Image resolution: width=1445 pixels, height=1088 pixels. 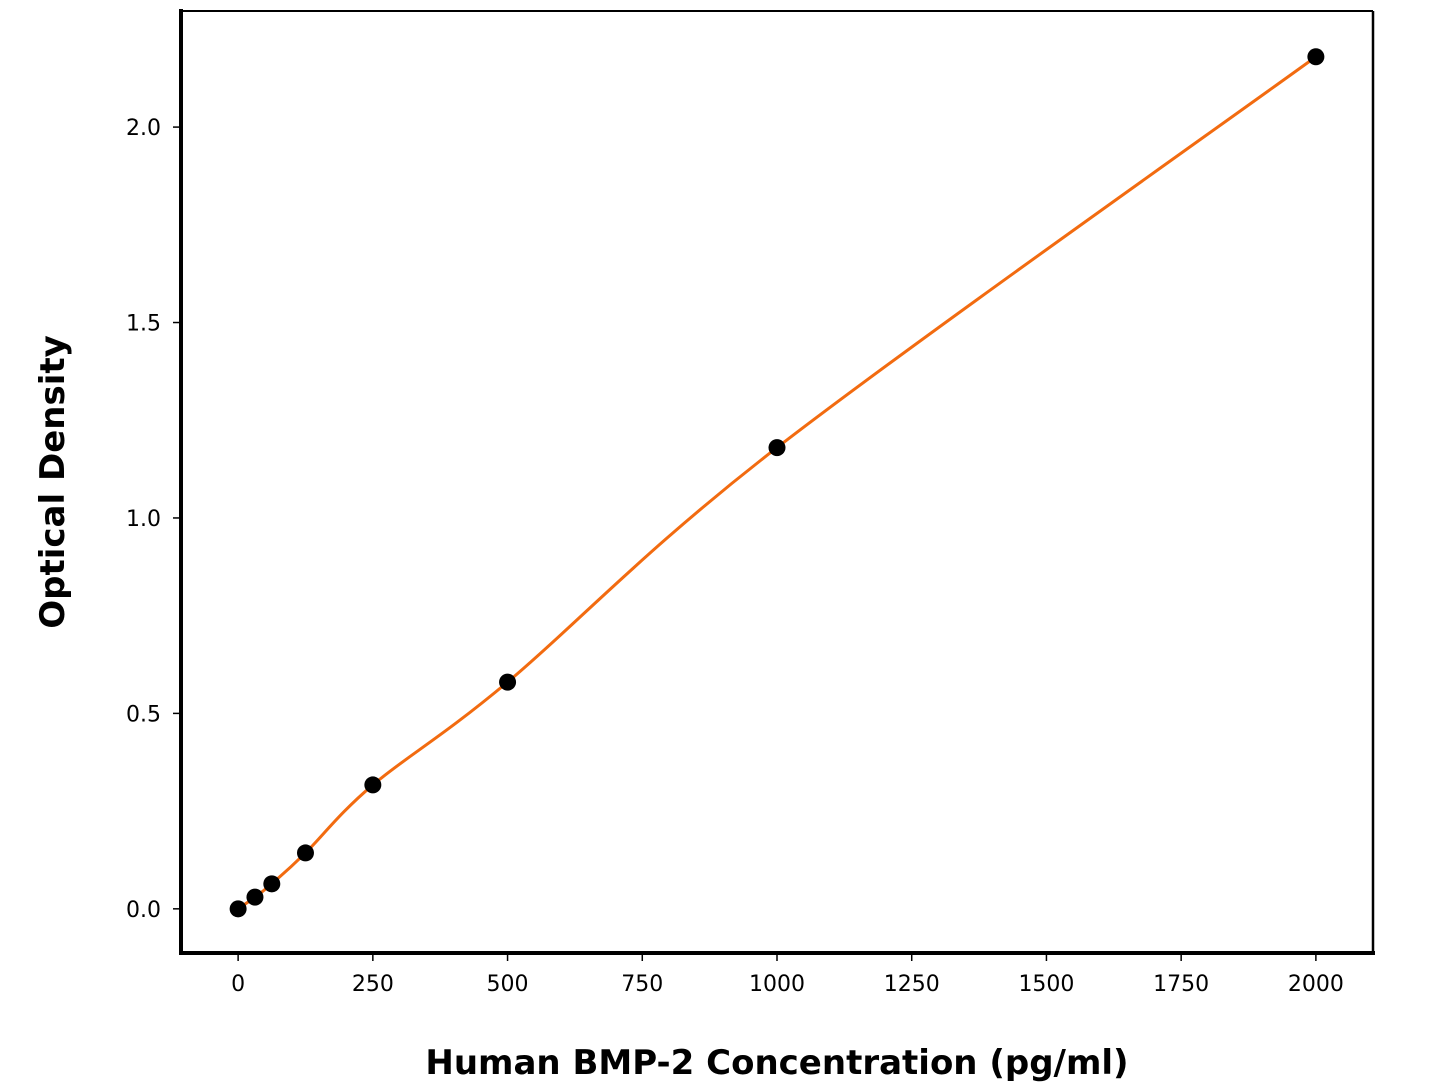 I want to click on x-tick-label: 1500, so click(x=1046, y=984).